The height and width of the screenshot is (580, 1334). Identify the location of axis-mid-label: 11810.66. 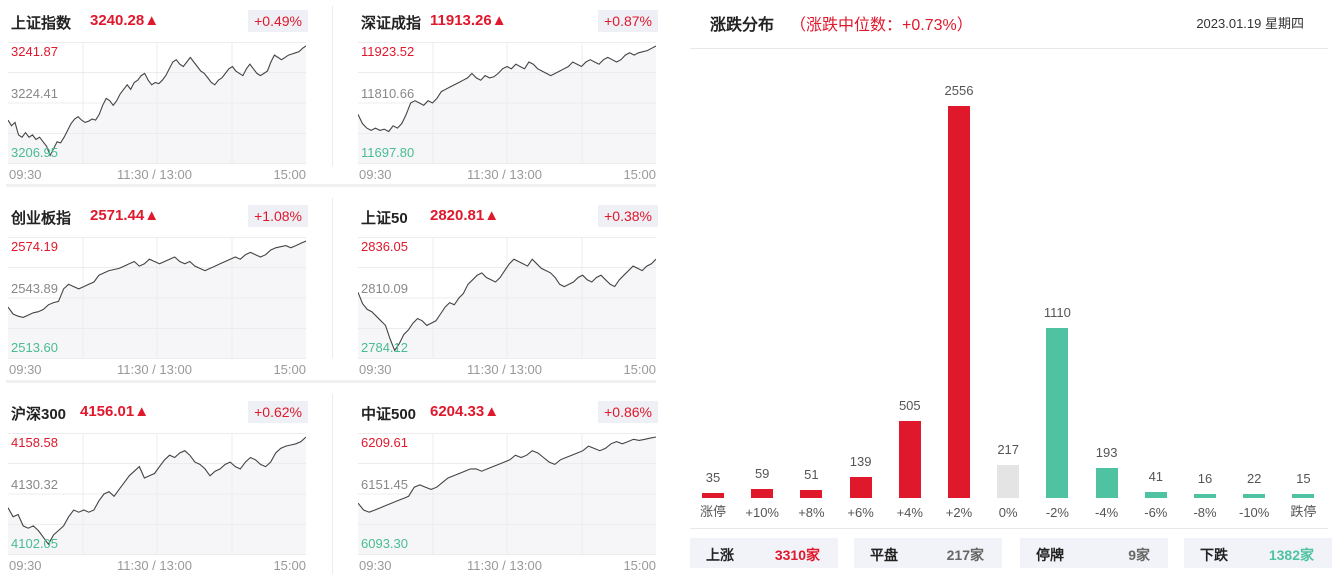
(388, 93).